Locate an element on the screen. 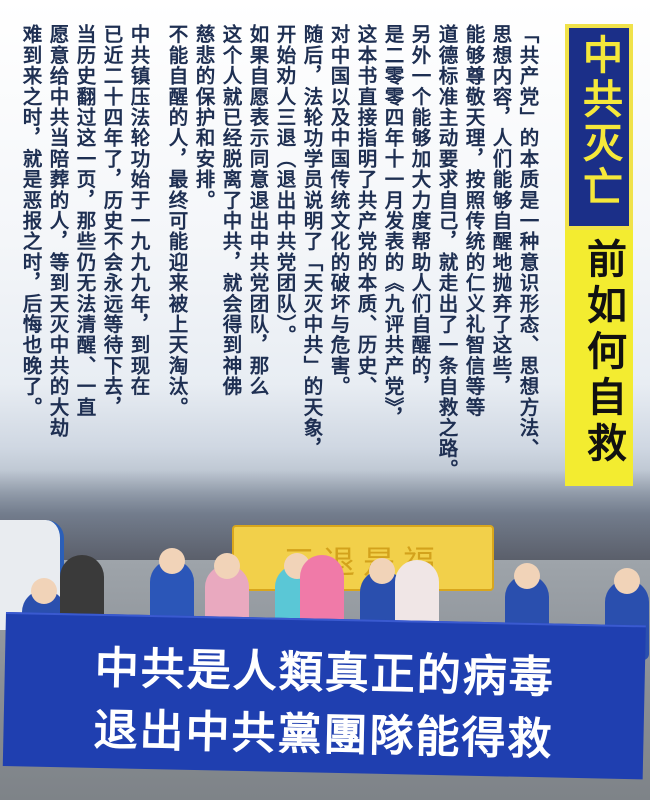  title-box-top: 中共灭亡 is located at coordinates (599, 127).